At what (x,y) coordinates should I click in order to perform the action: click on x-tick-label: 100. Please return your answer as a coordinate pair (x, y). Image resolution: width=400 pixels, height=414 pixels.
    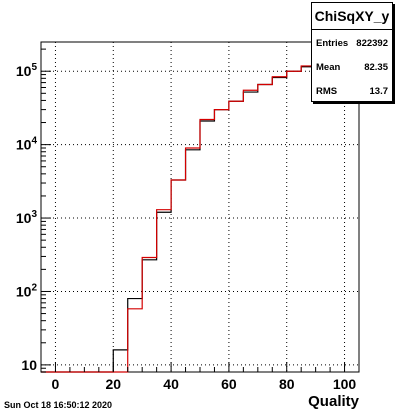
    Looking at the image, I should click on (345, 384).